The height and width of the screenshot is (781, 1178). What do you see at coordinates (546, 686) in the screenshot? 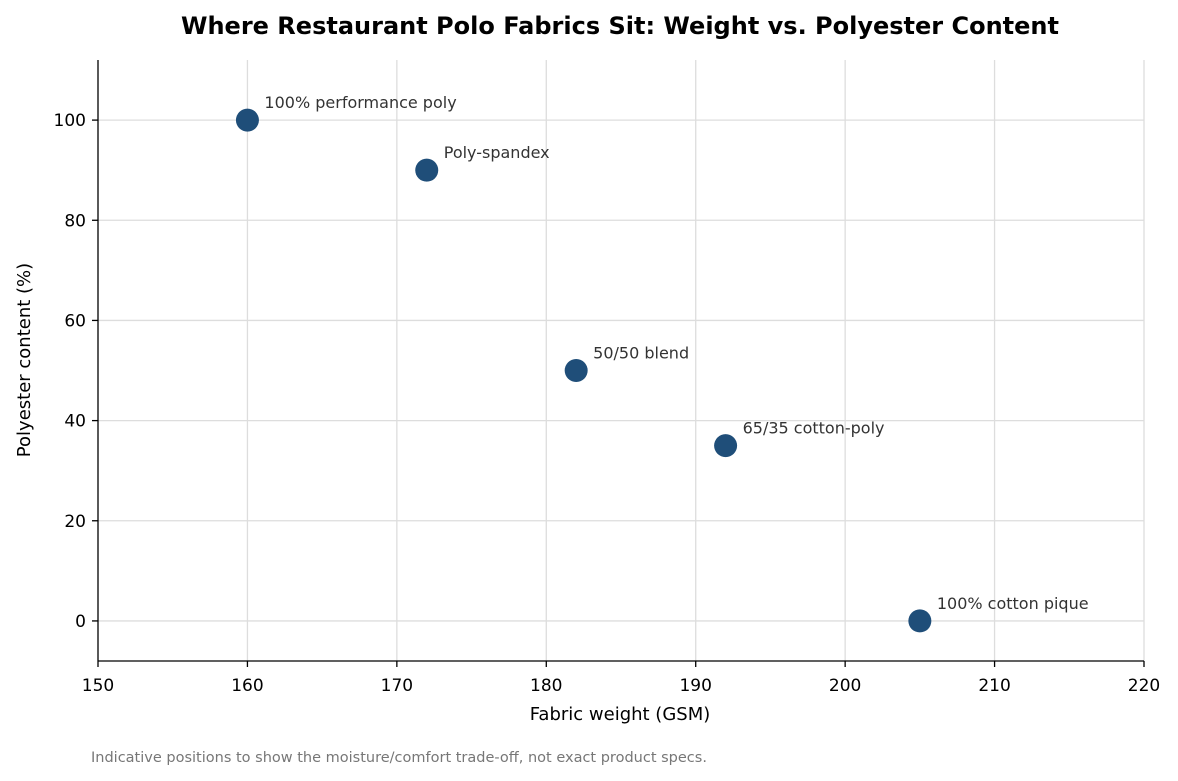
I see `x-tick-label: 180` at bounding box center [546, 686].